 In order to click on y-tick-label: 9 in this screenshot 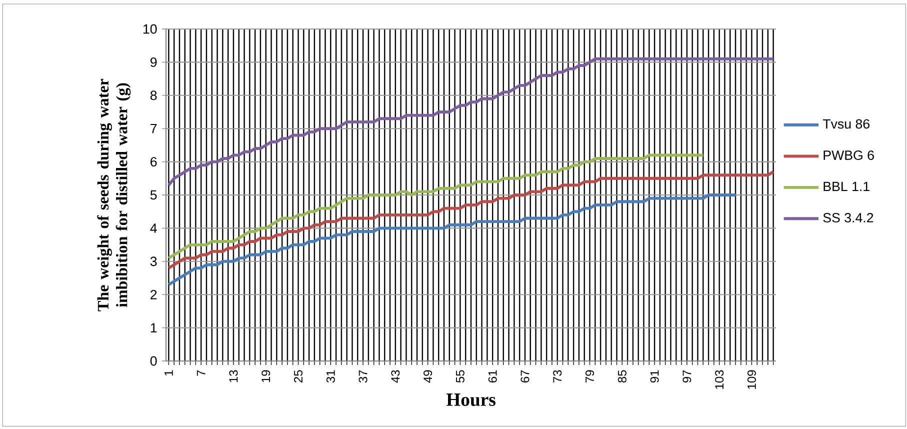, I will do `click(153, 62)`.